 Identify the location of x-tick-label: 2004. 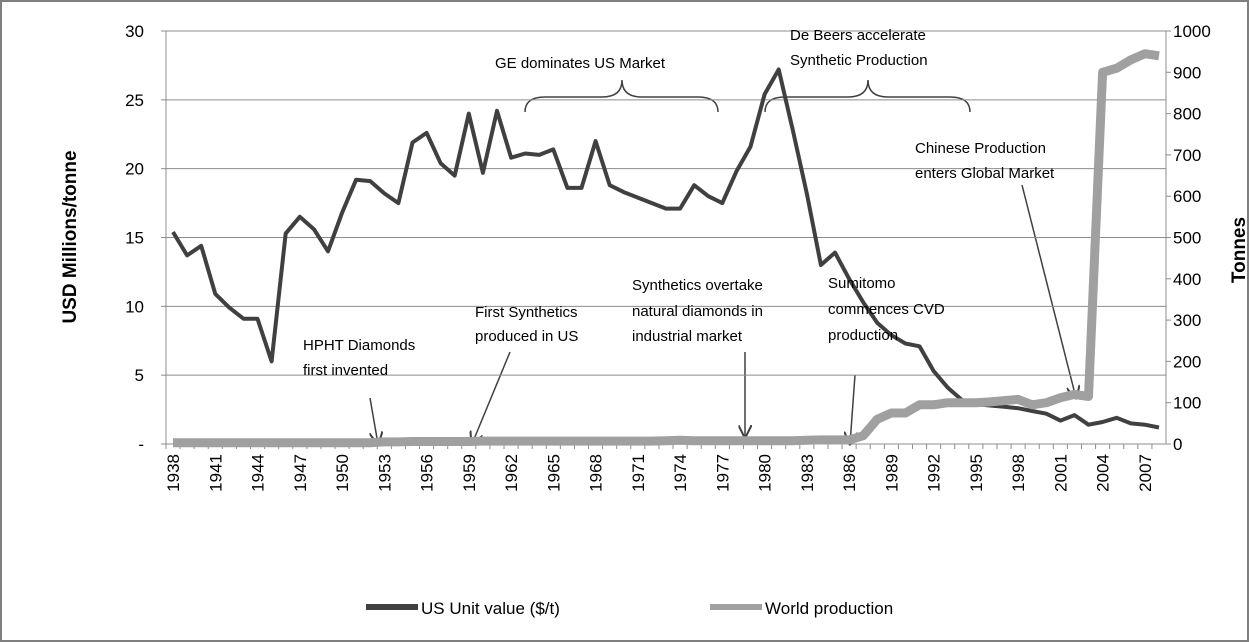
(1103, 473).